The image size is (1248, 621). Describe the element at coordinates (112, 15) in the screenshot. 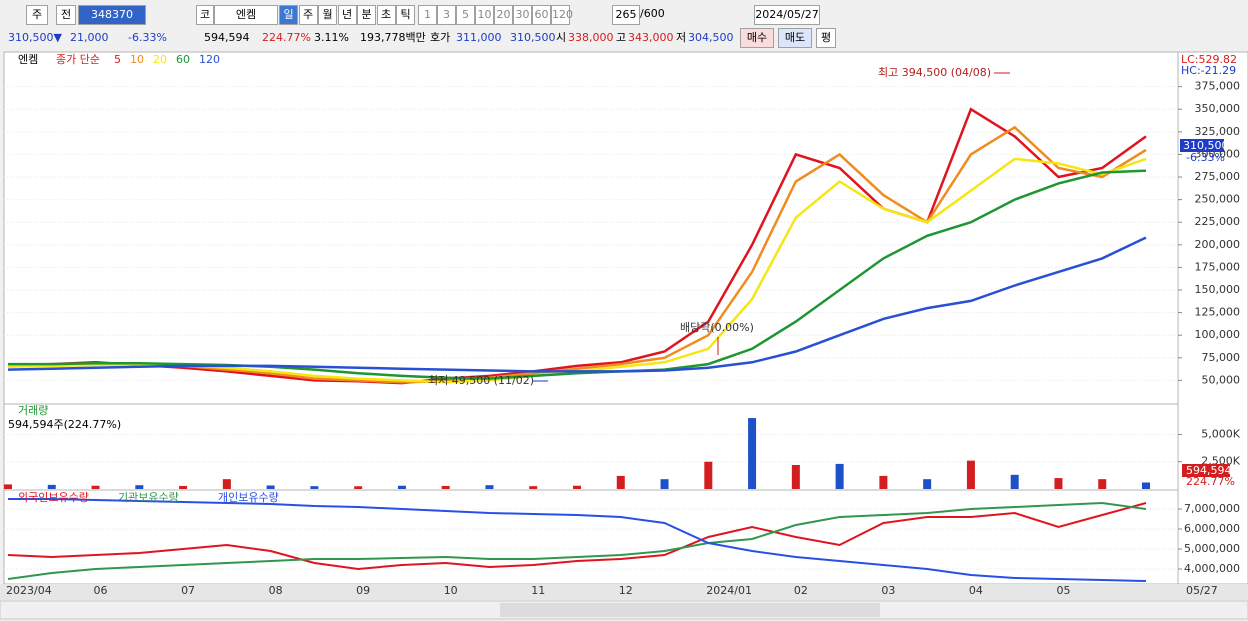

I see `stock-code: 348370` at that location.